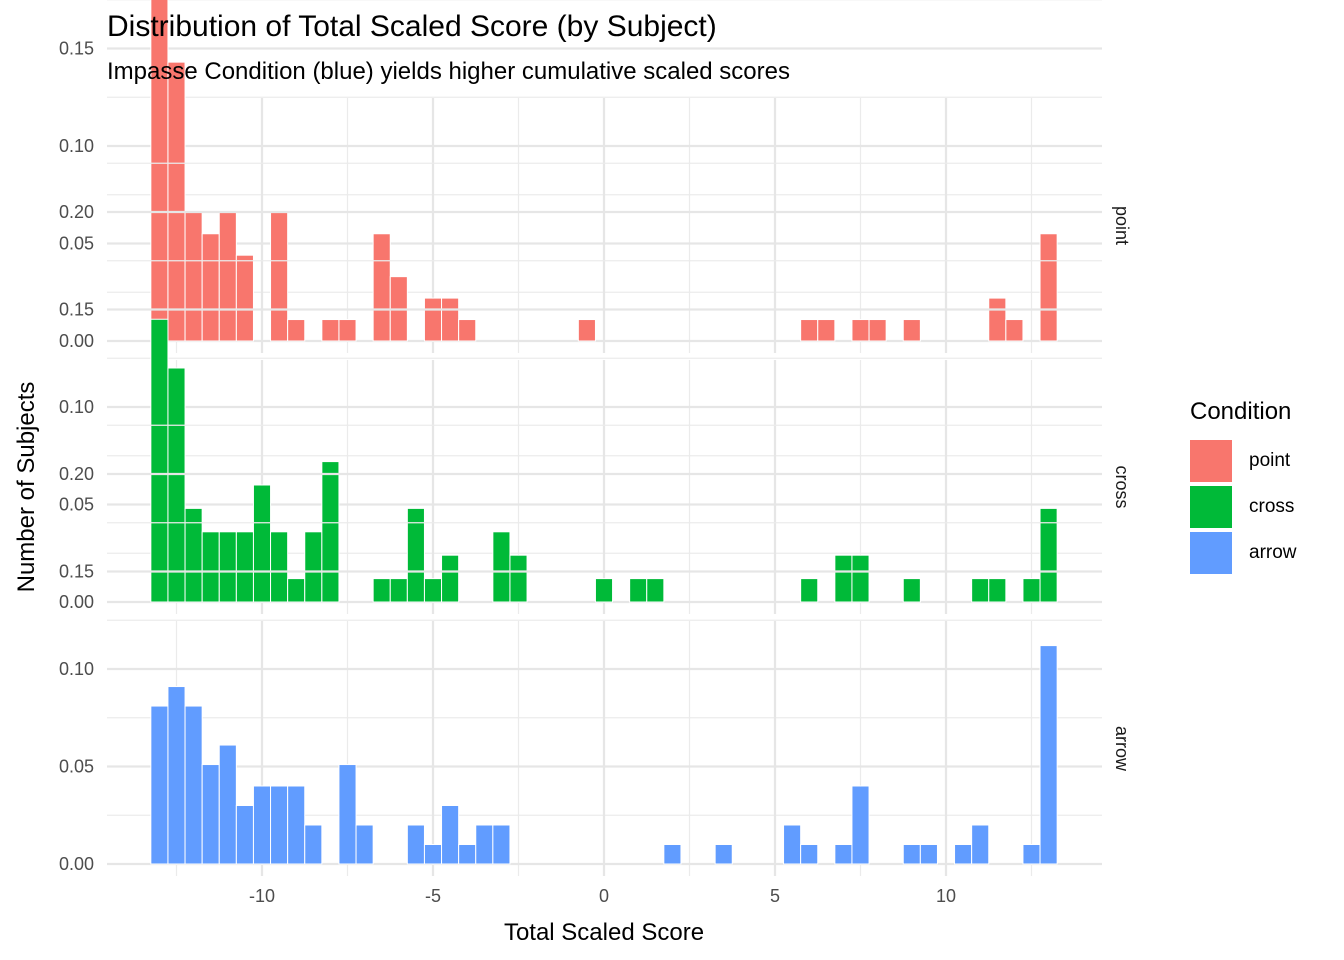 Image resolution: width=1344 pixels, height=960 pixels. I want to click on legend-key-point, so click(1211, 461).